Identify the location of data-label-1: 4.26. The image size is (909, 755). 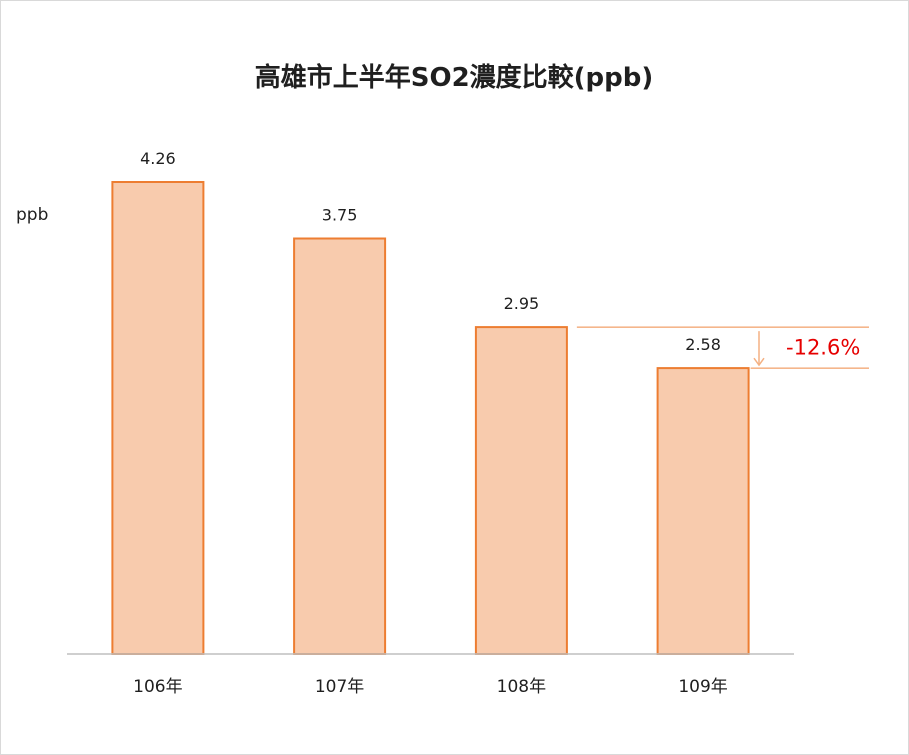
(158, 158).